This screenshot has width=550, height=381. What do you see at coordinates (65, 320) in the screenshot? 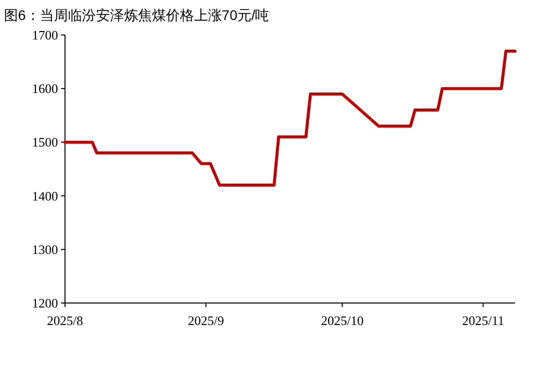
I see `x-tick-label: 2025/8` at bounding box center [65, 320].